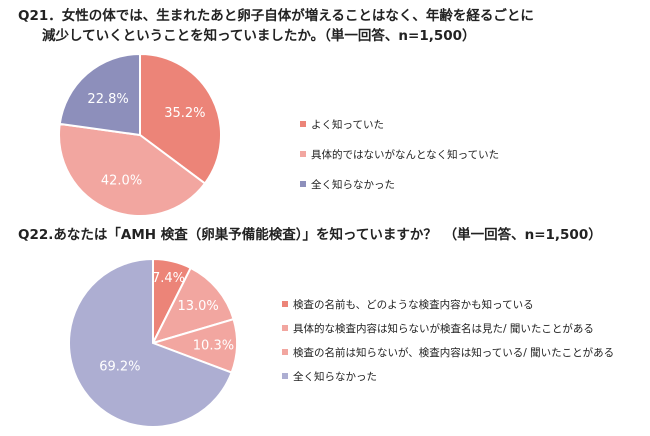 The width and height of the screenshot is (650, 436). I want to click on q22-legend-label-0: 検査の名前も、どのような検査内容かも知っている, so click(413, 304).